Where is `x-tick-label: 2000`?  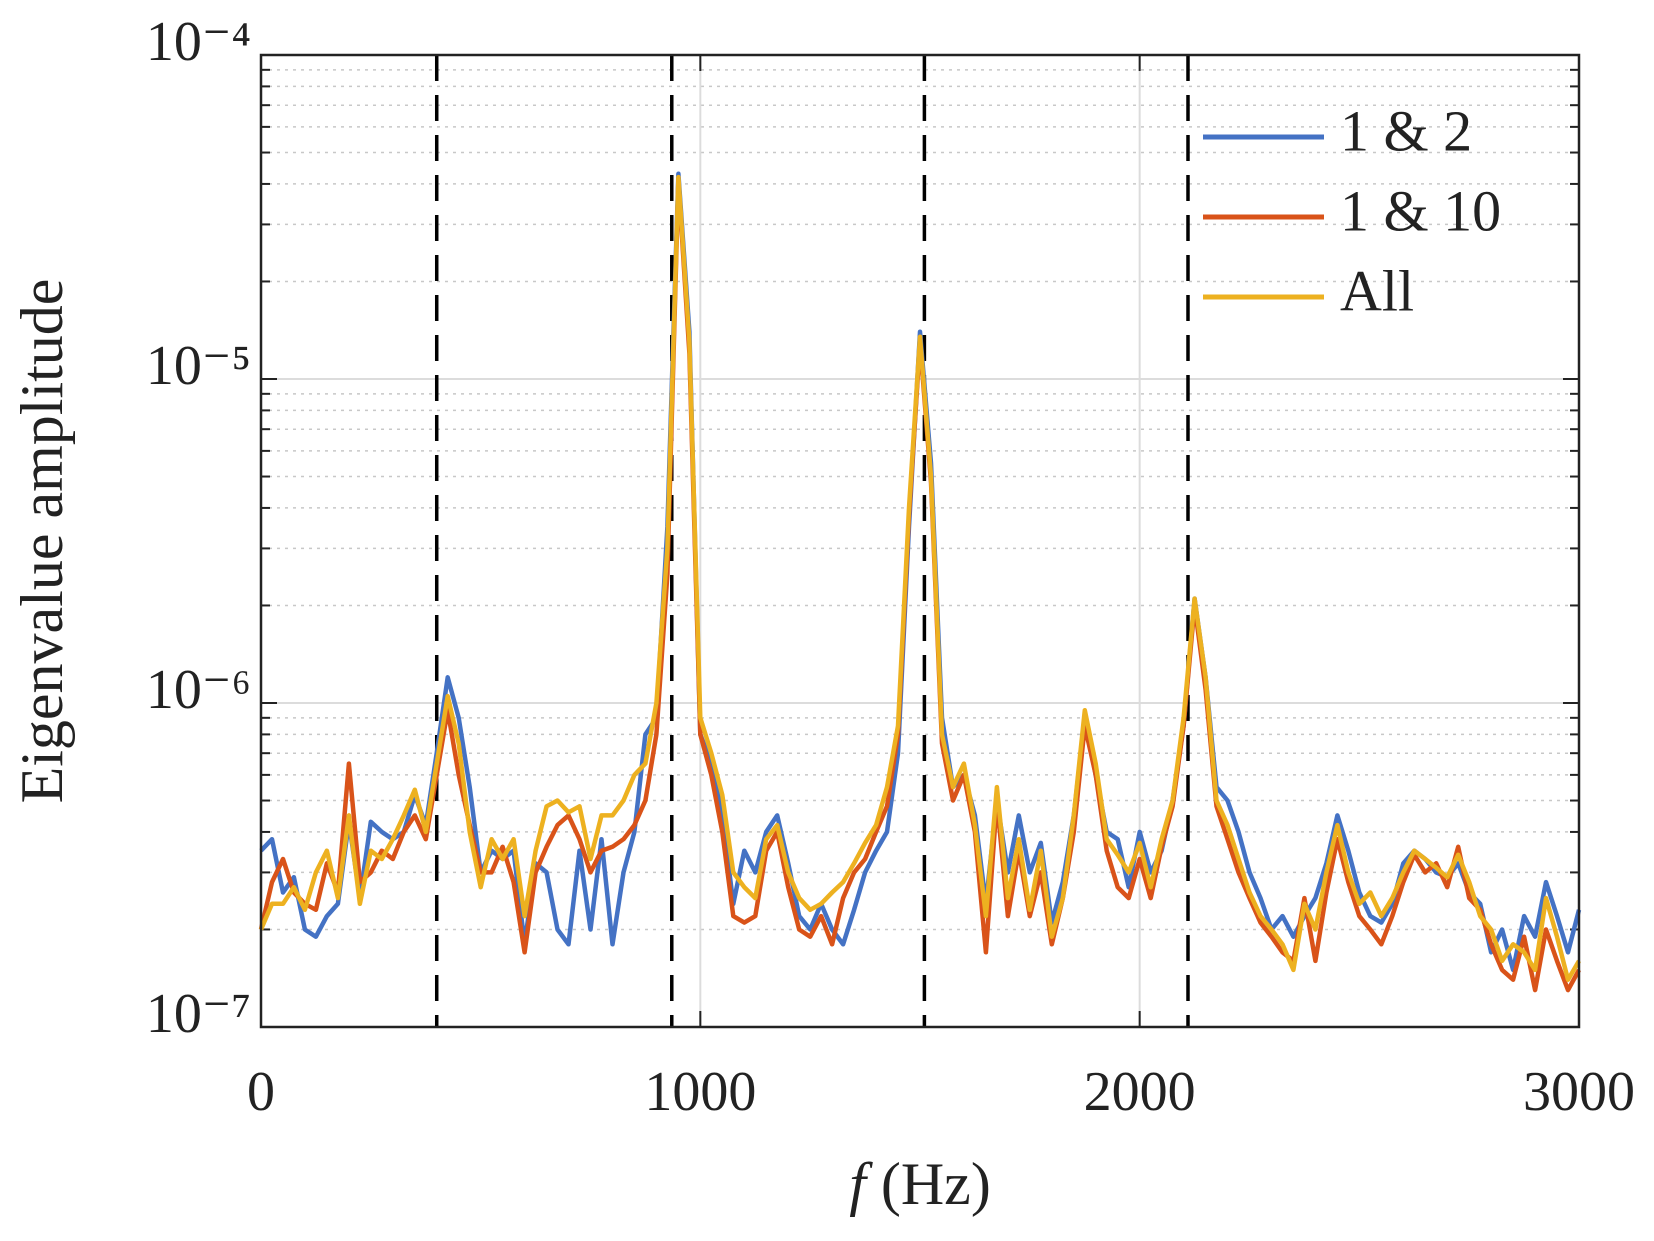 x-tick-label: 2000 is located at coordinates (1140, 1092).